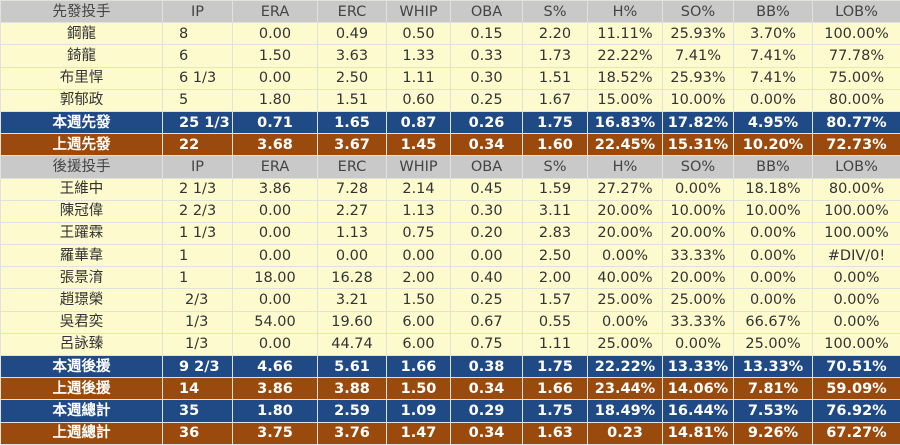  What do you see at coordinates (198, 145) in the screenshot?
I see `cell-ip: 22` at bounding box center [198, 145].